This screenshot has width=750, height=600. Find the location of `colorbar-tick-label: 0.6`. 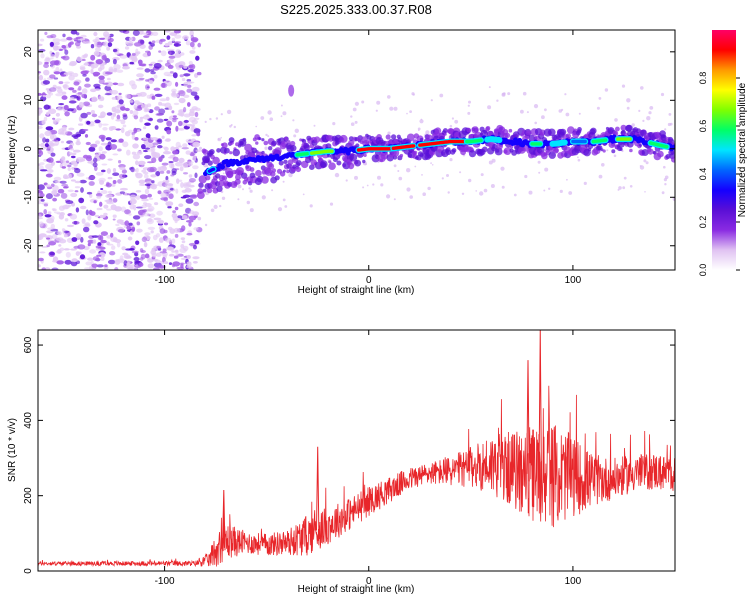

colorbar-tick-label: 0.6 is located at coordinates (703, 126).